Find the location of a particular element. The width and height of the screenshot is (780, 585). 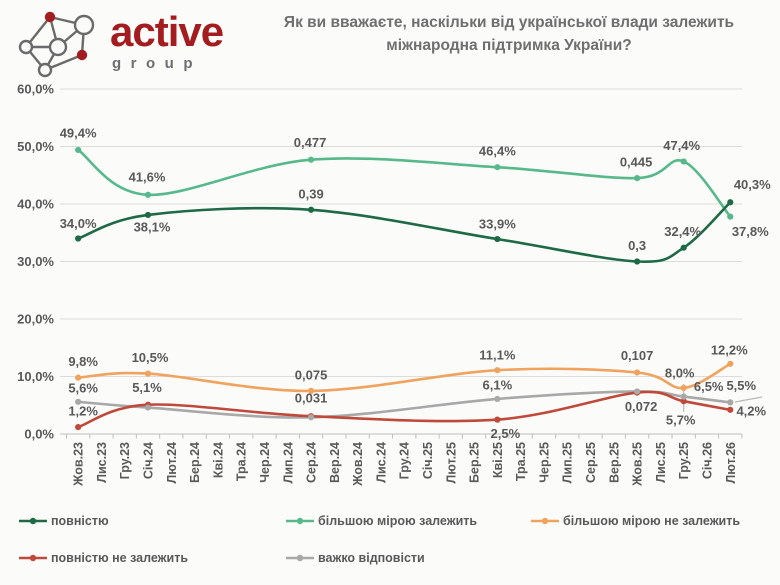

brand-subname: group is located at coordinates (157, 63).